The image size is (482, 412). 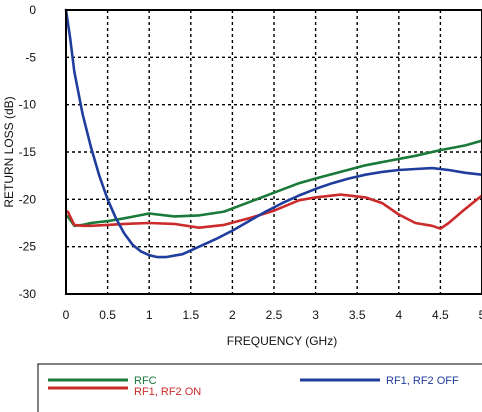 What do you see at coordinates (28, 199) in the screenshot?
I see `y-tick-label: -20` at bounding box center [28, 199].